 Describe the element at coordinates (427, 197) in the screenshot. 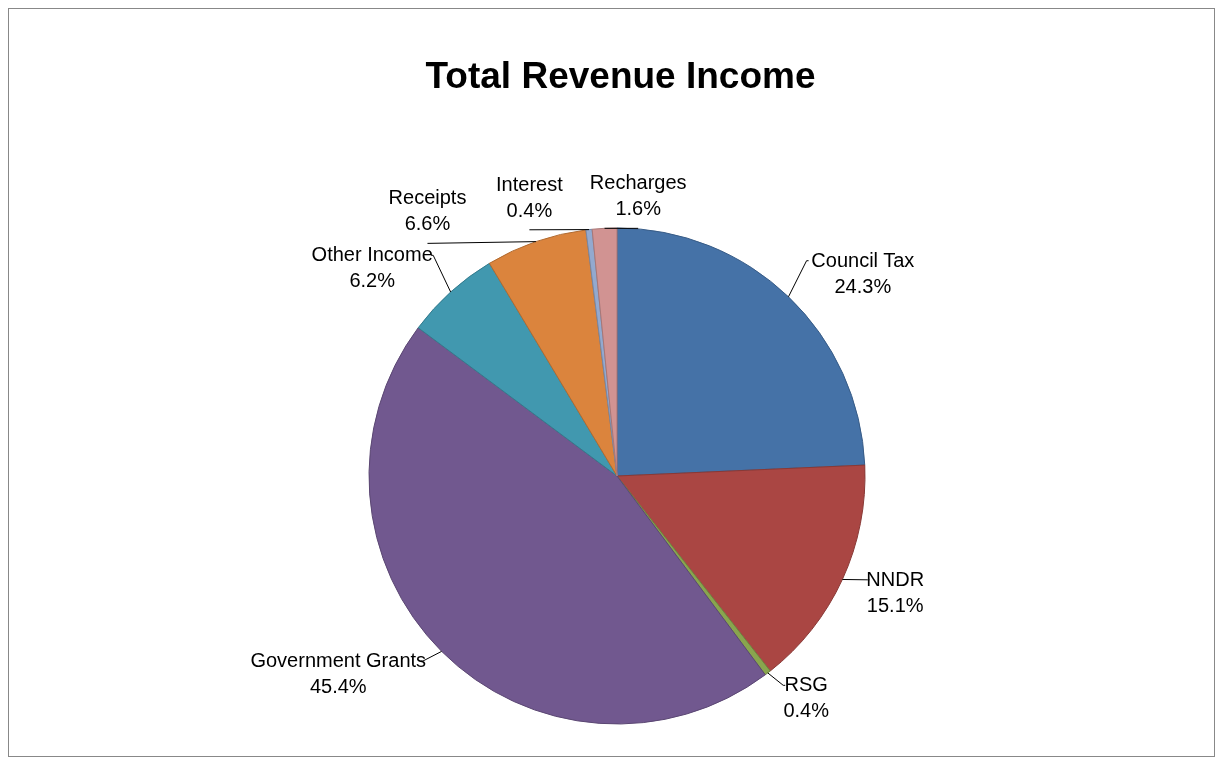

I see `slice-label: Receipts` at that location.